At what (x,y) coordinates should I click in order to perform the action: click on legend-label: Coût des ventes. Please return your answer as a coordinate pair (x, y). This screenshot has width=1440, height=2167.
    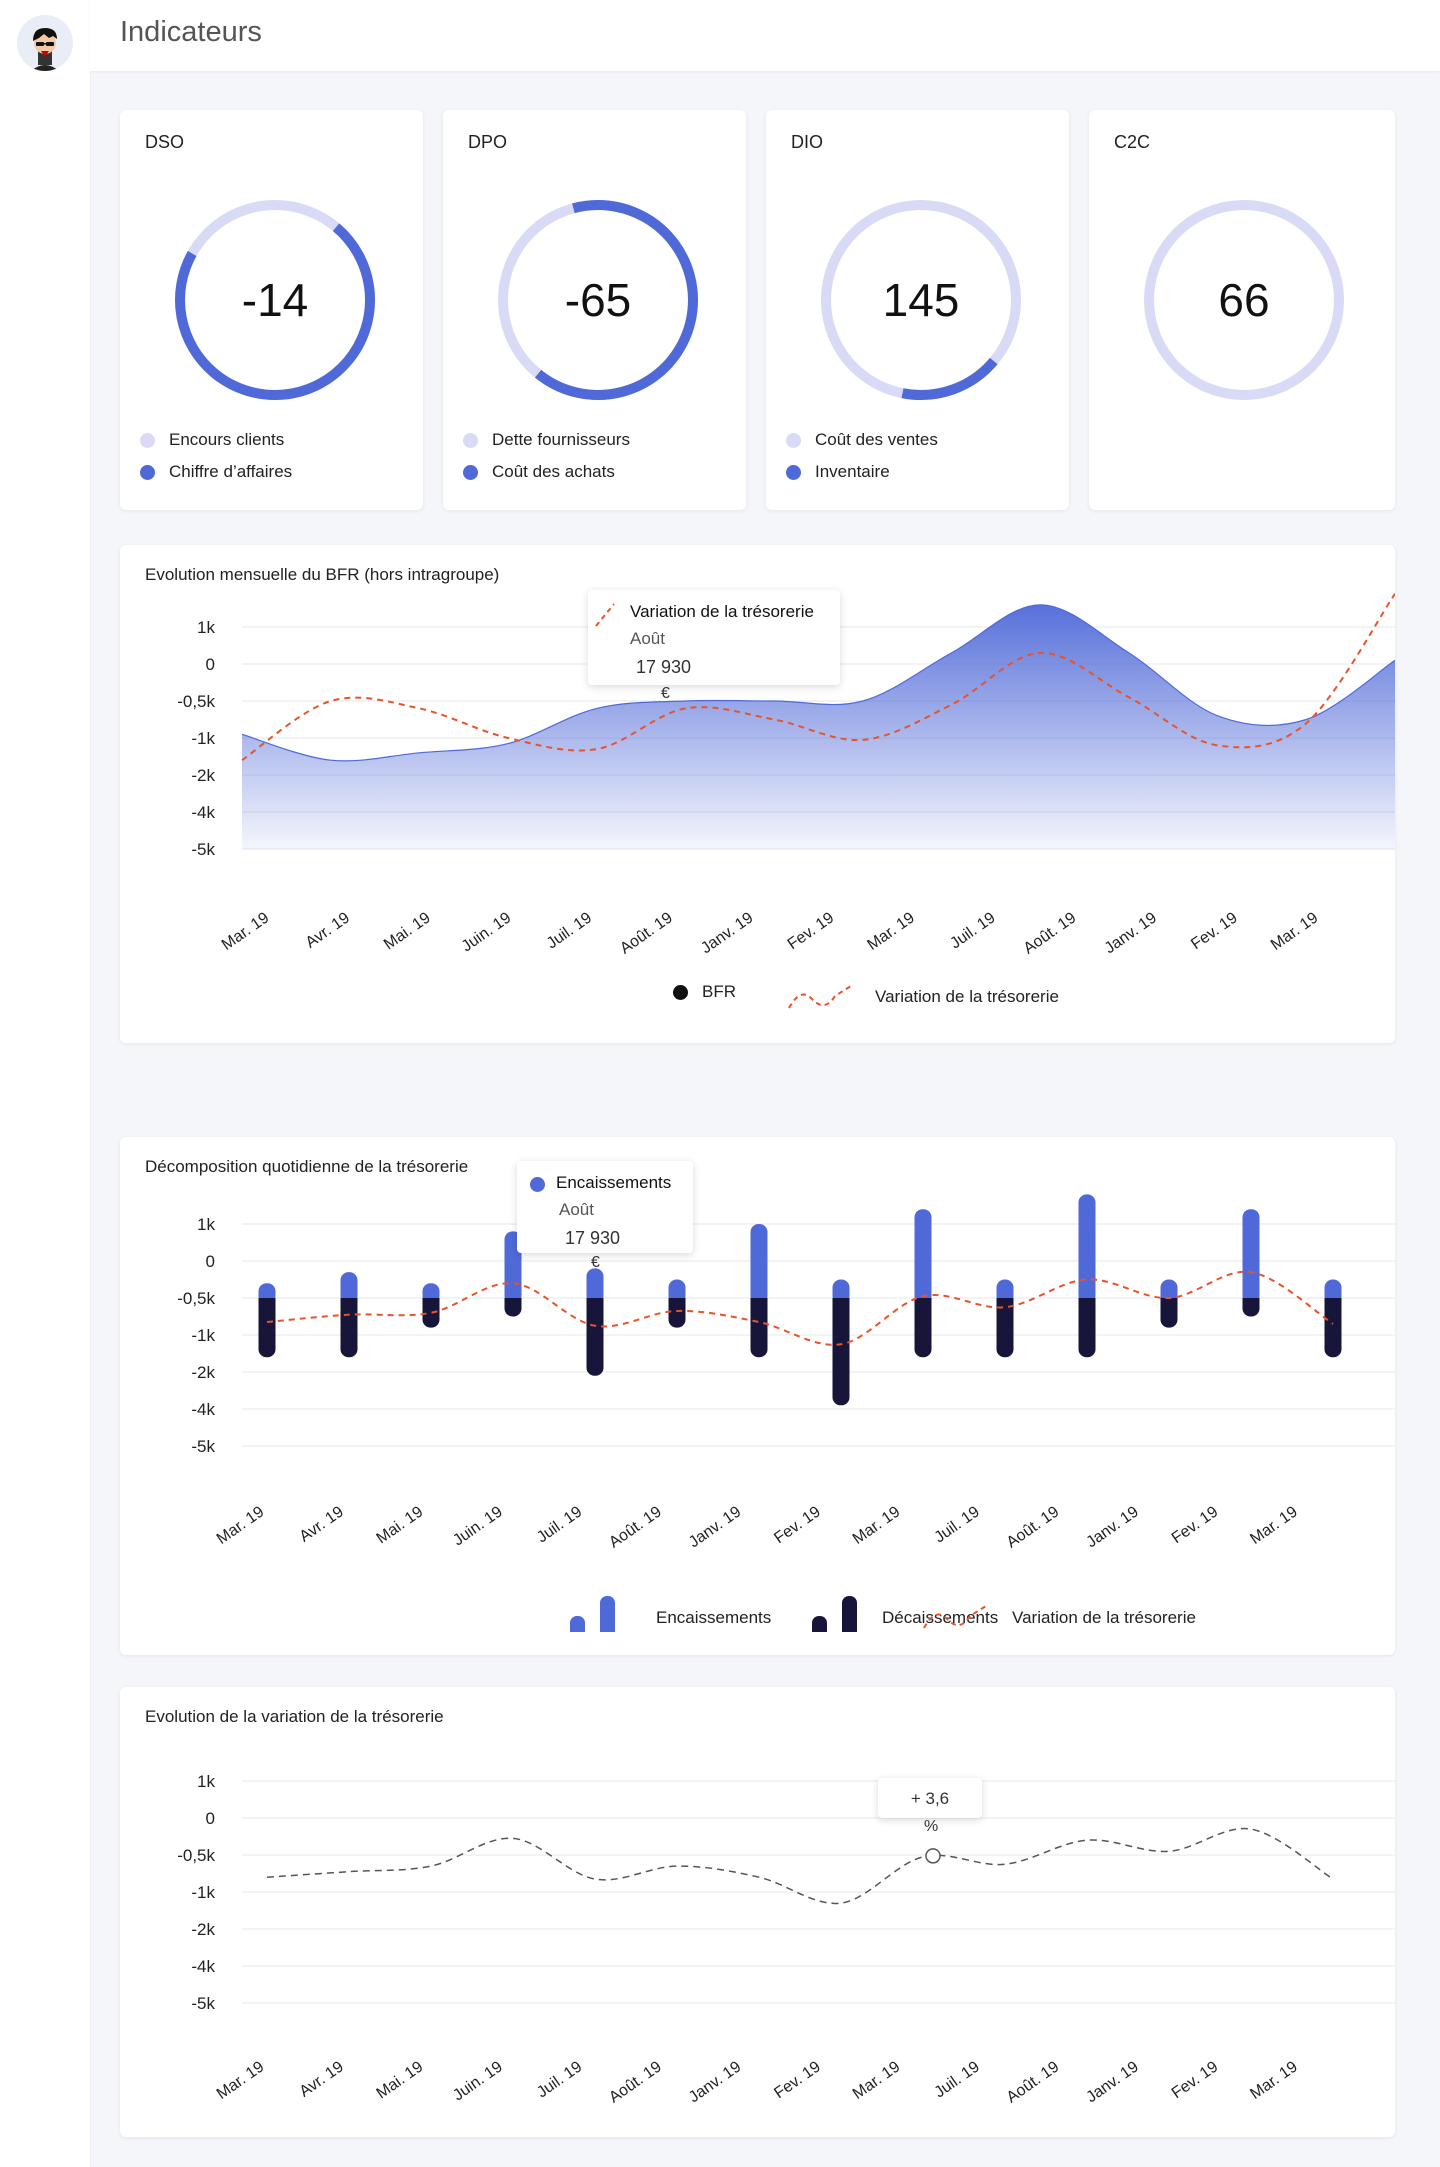
    Looking at the image, I should click on (876, 439).